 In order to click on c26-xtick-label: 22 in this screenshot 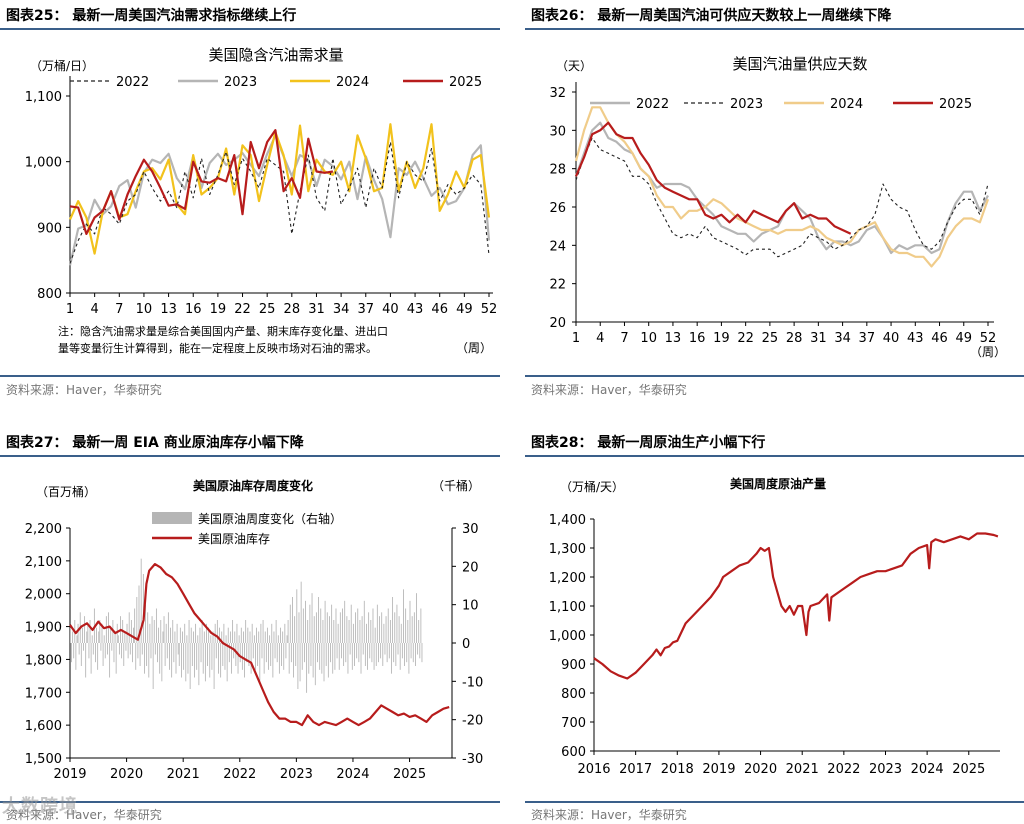, I will do `click(745, 338)`.